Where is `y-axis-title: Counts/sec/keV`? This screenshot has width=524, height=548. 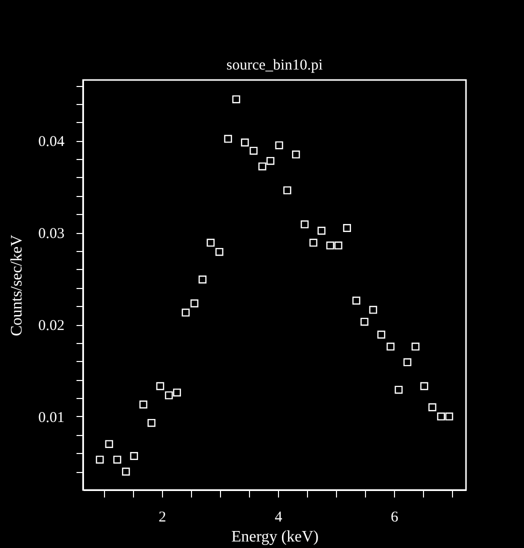
y-axis-title: Counts/sec/keV is located at coordinates (17, 285).